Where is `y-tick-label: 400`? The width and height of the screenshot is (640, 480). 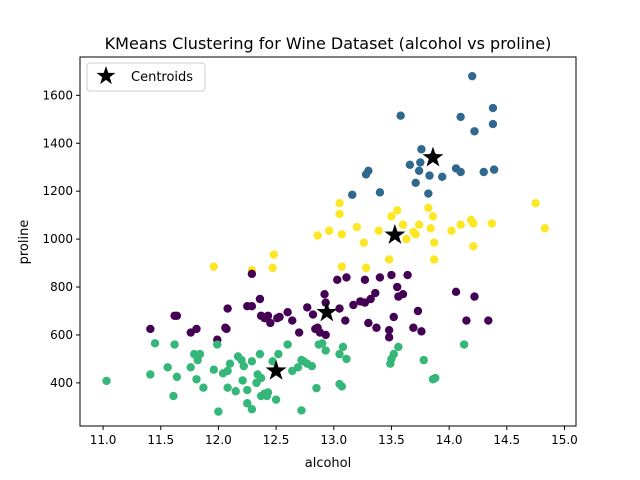 y-tick-label: 400 is located at coordinates (61, 383).